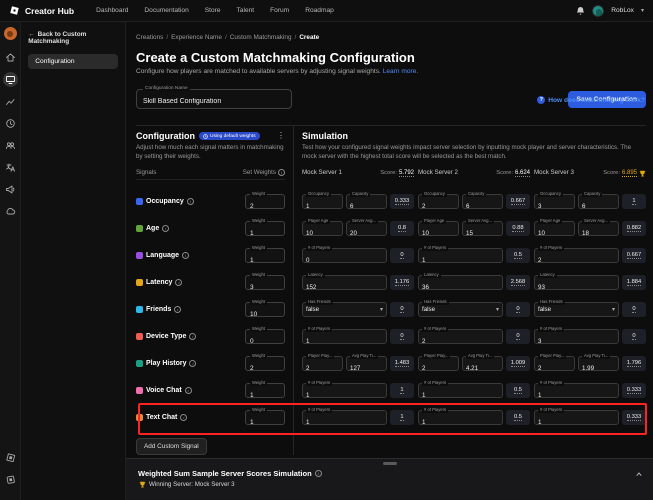  I want to click on language-info-icon: i, so click(186, 256).